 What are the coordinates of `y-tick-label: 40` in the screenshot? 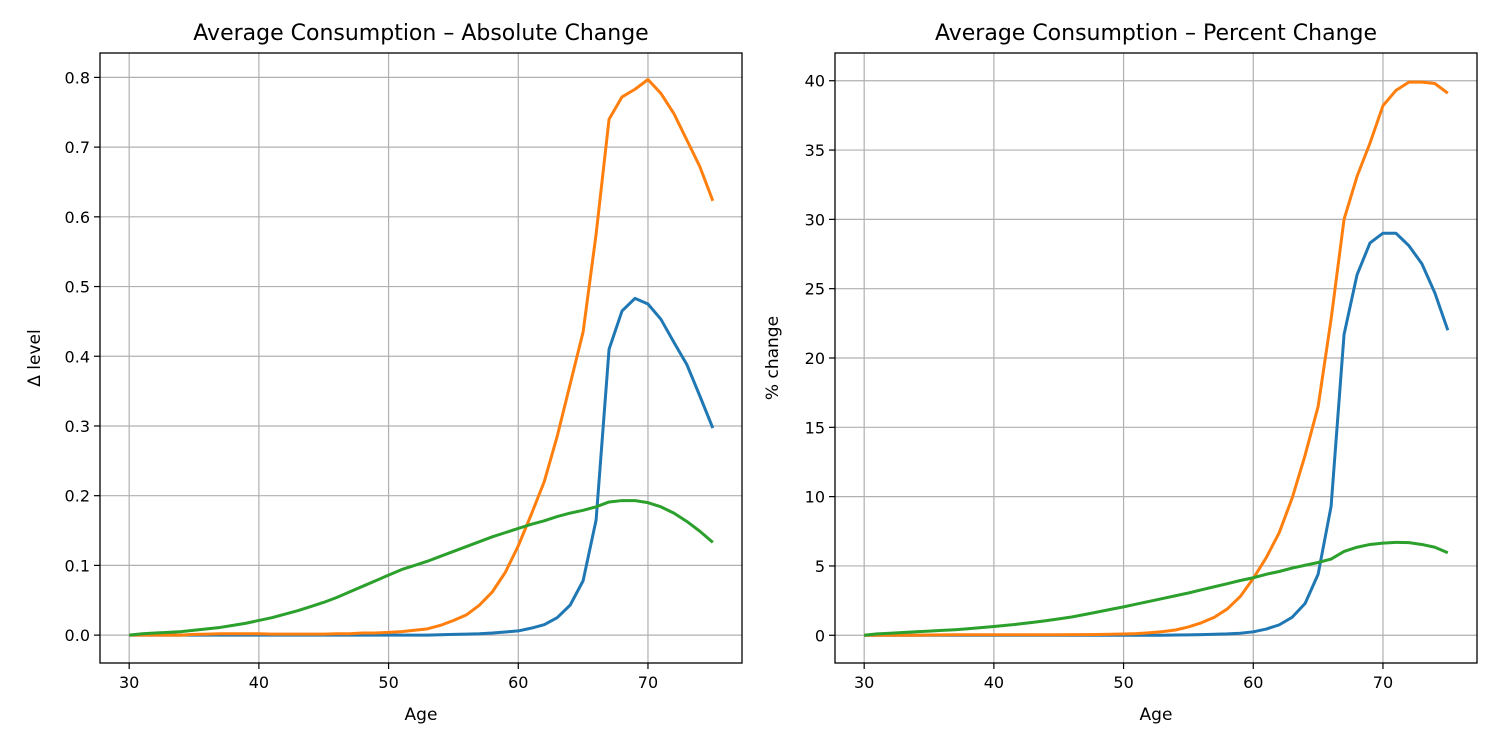 It's located at (815, 81).